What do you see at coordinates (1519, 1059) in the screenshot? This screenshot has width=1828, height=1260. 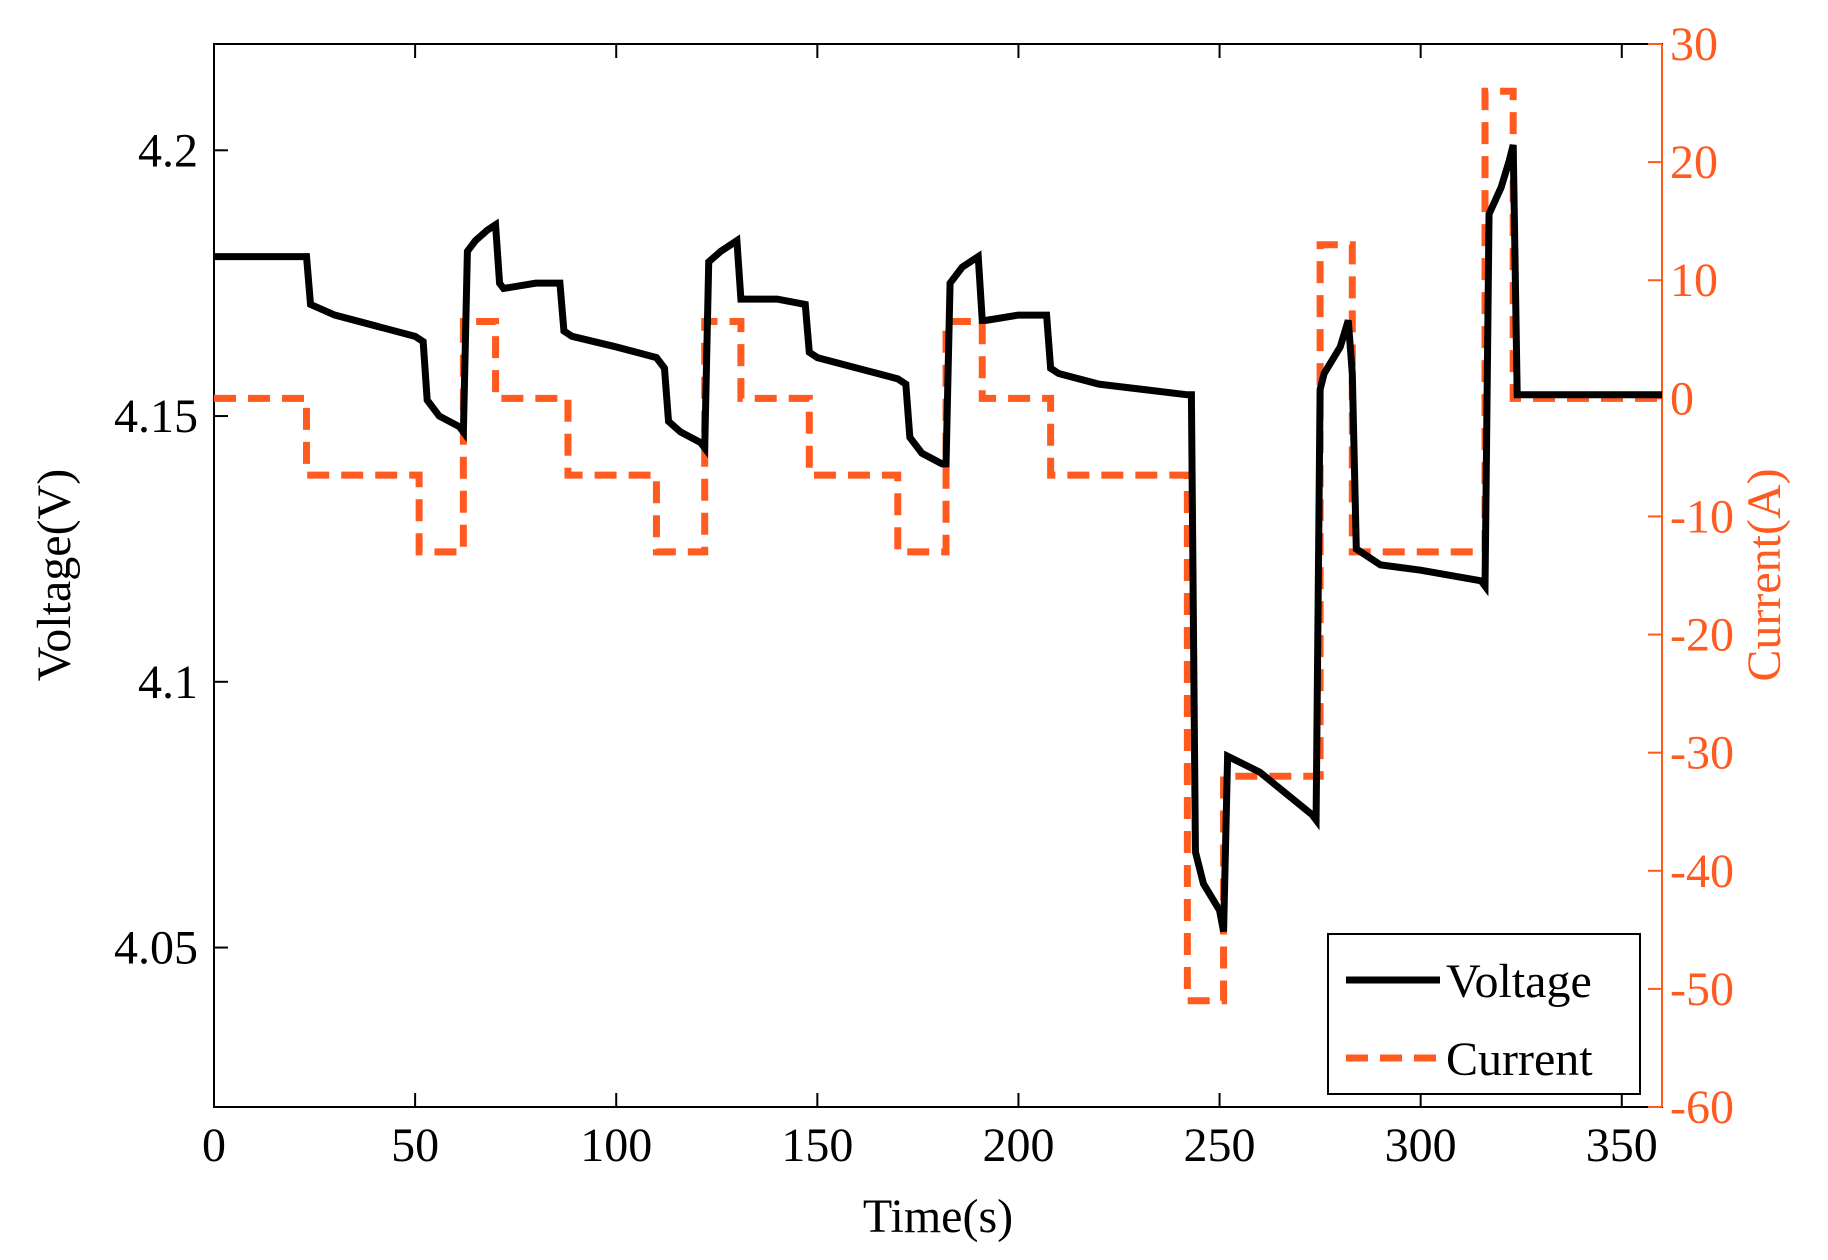 I see `legend-current-label: Current` at bounding box center [1519, 1059].